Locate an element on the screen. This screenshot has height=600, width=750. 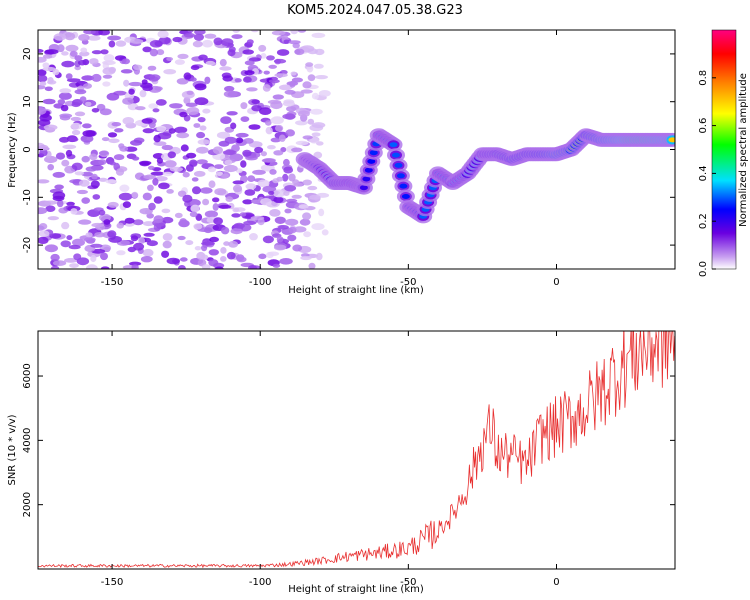
x-tick-label: -100 is located at coordinates (260, 582).